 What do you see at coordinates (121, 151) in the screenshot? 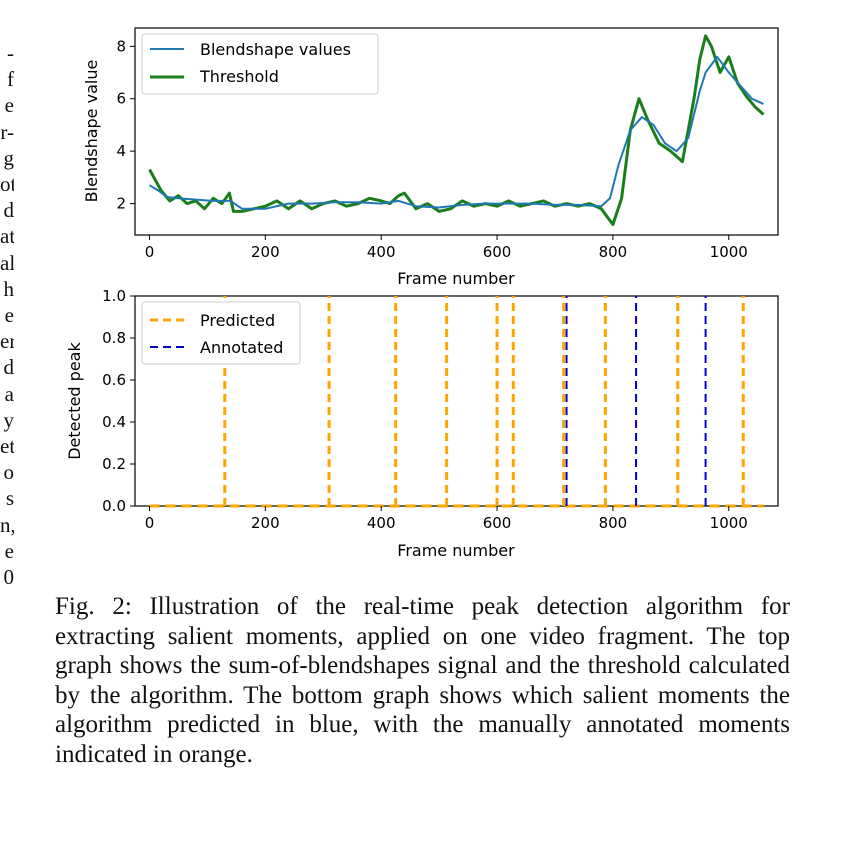
I see `top-ytick-label: 4` at bounding box center [121, 151].